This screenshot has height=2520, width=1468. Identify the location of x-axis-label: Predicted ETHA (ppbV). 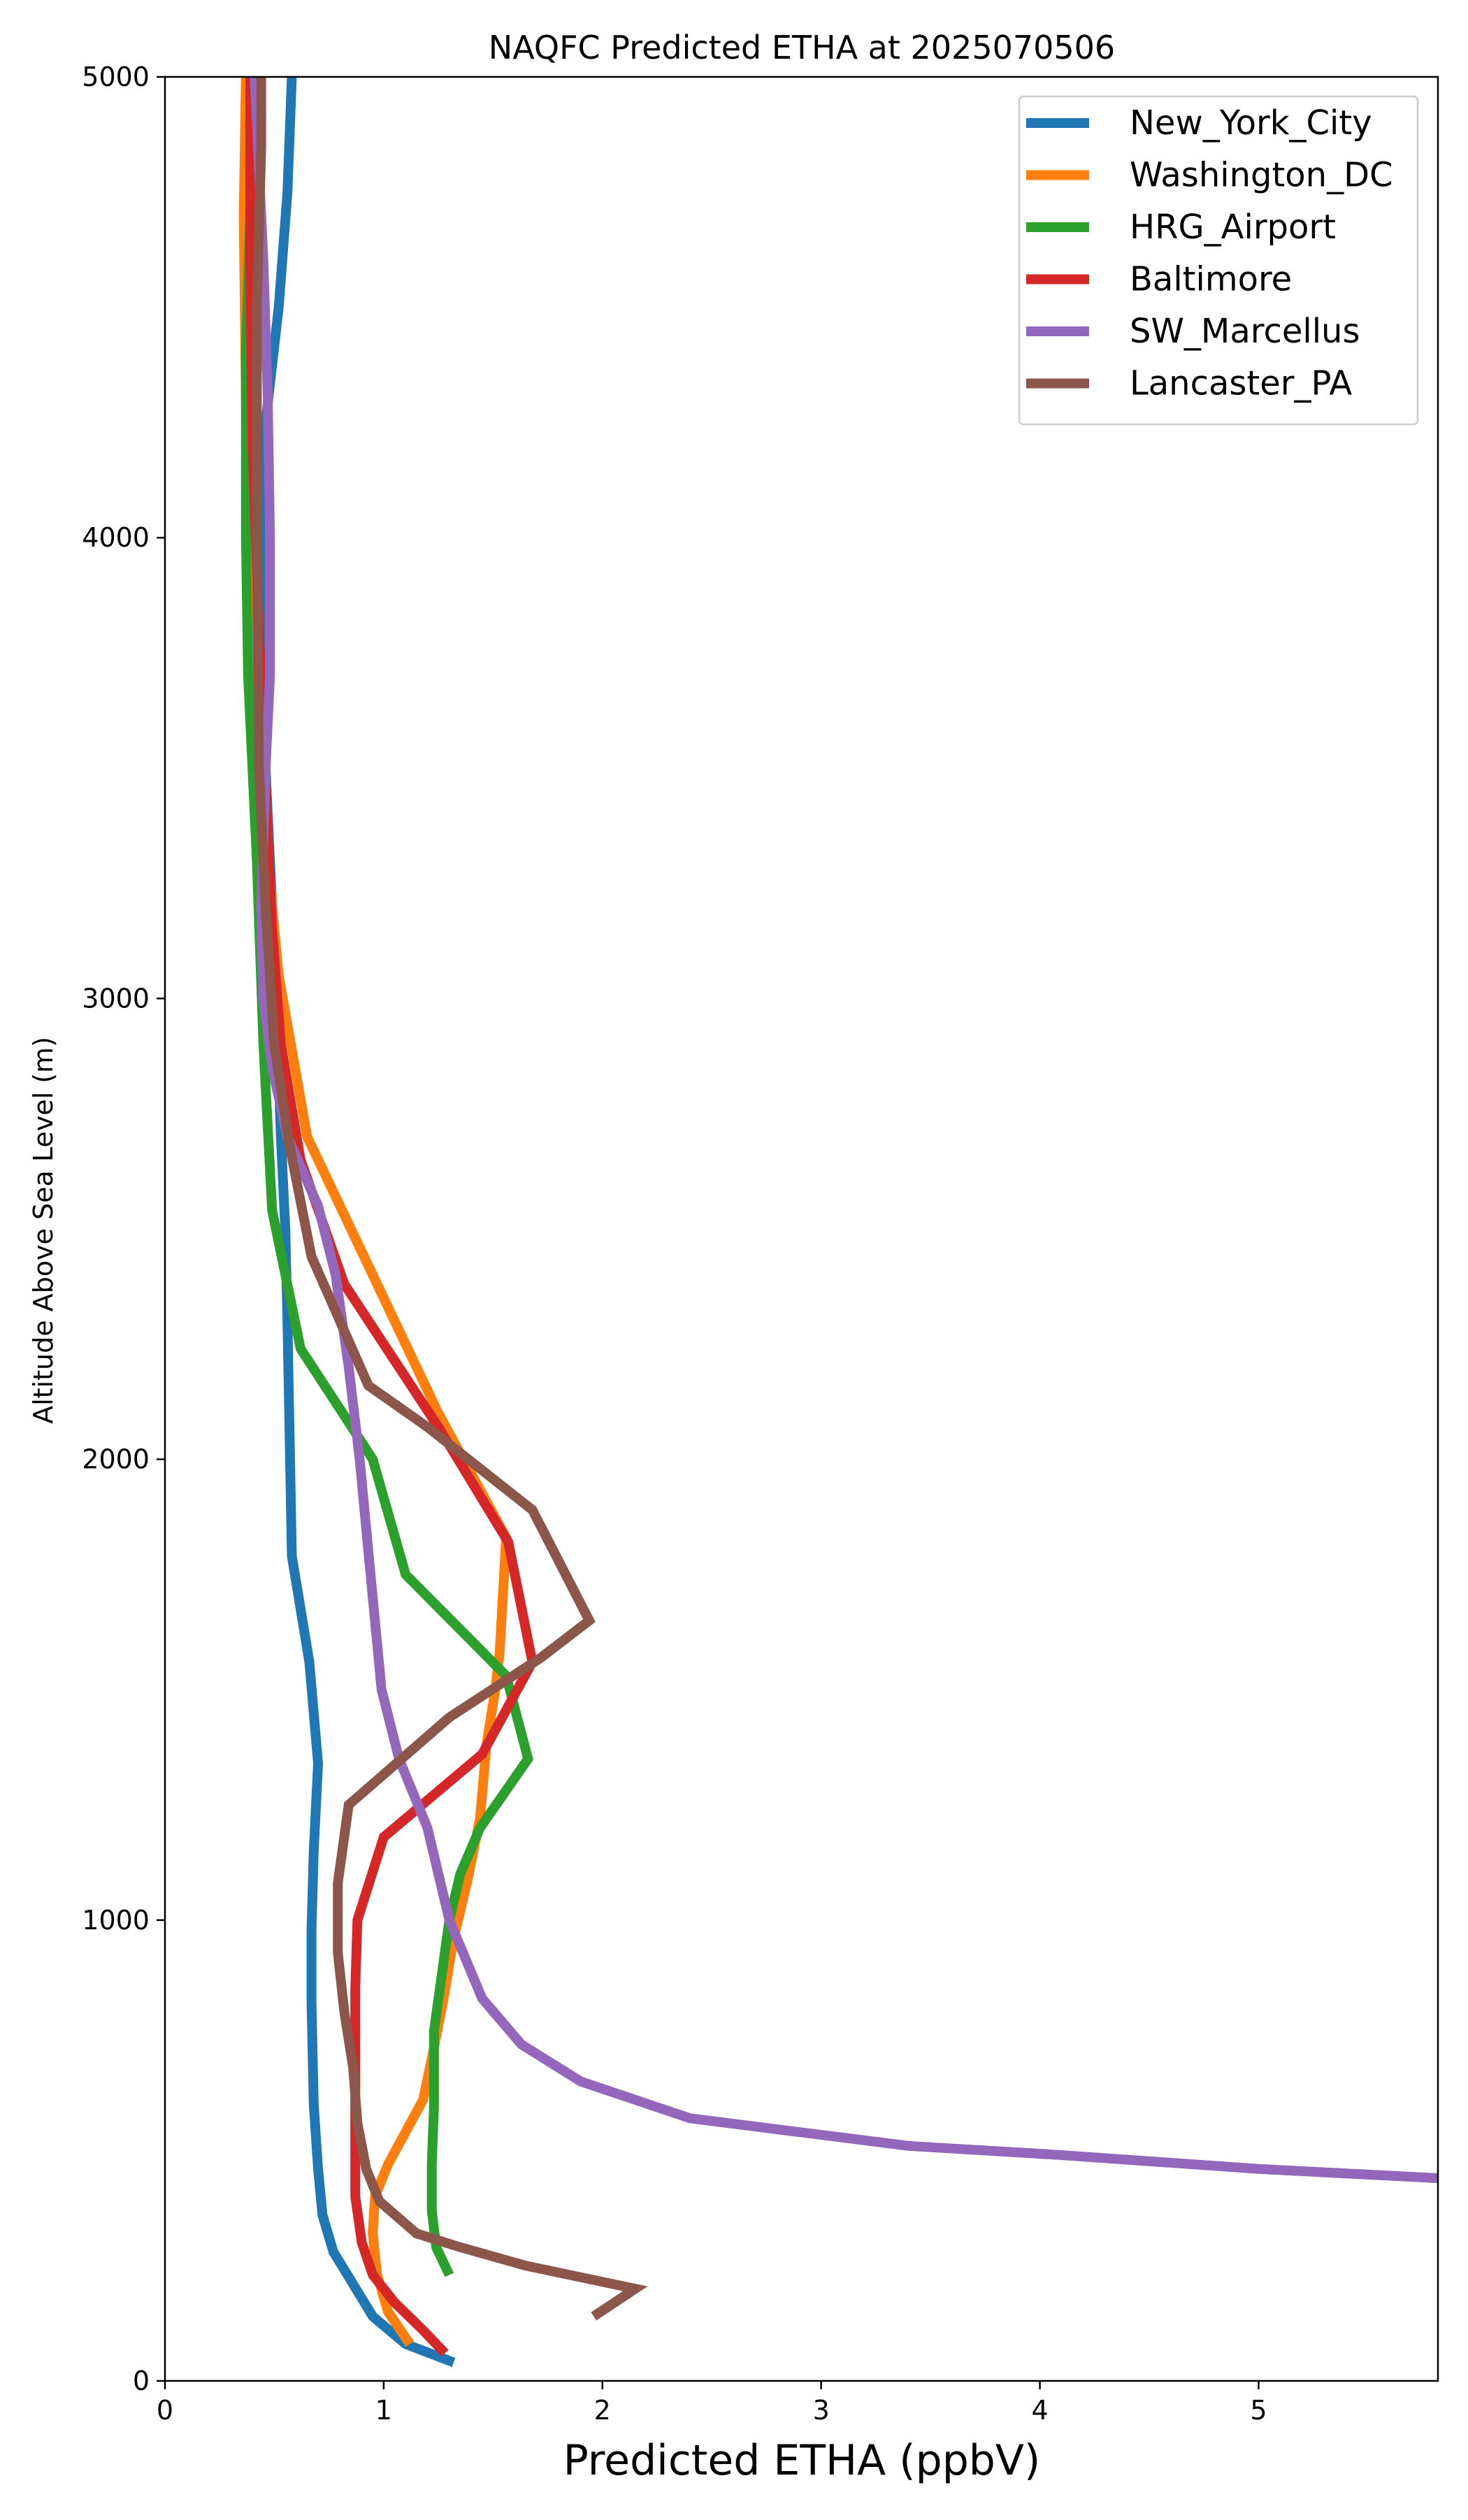
(802, 2460).